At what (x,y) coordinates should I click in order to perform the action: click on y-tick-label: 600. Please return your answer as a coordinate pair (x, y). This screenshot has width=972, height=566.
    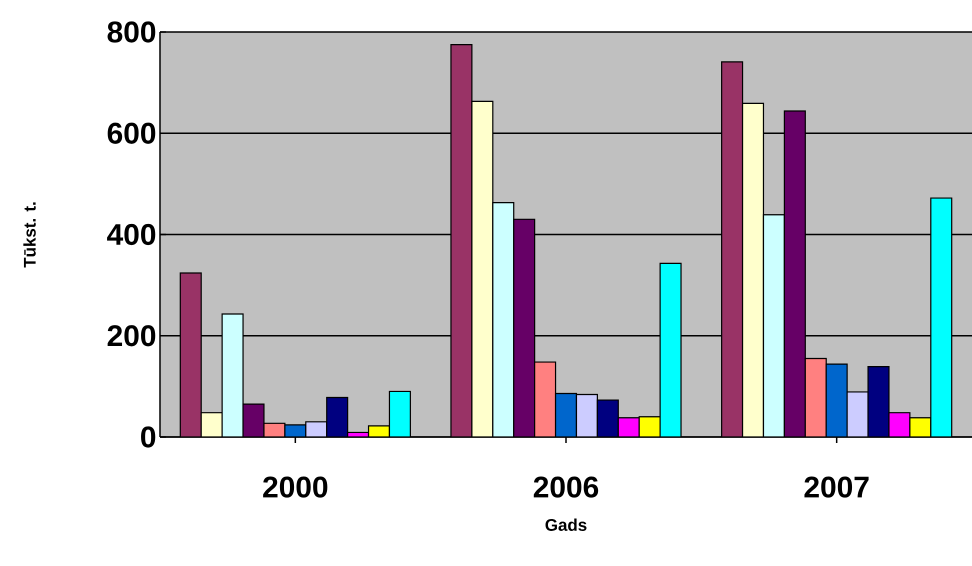
    Looking at the image, I should click on (132, 133).